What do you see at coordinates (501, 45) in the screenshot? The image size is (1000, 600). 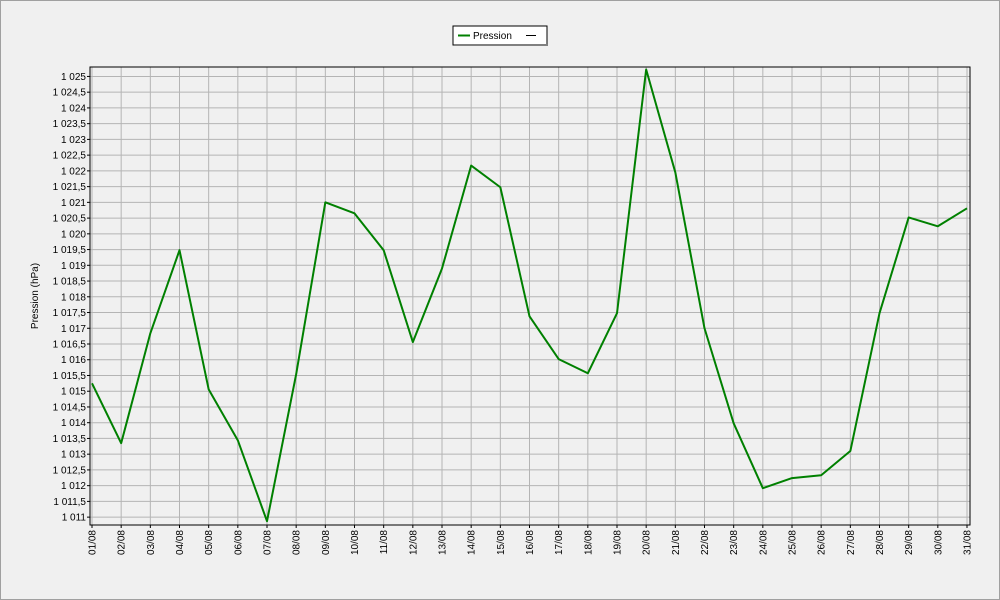 I see `legend-shadow` at bounding box center [501, 45].